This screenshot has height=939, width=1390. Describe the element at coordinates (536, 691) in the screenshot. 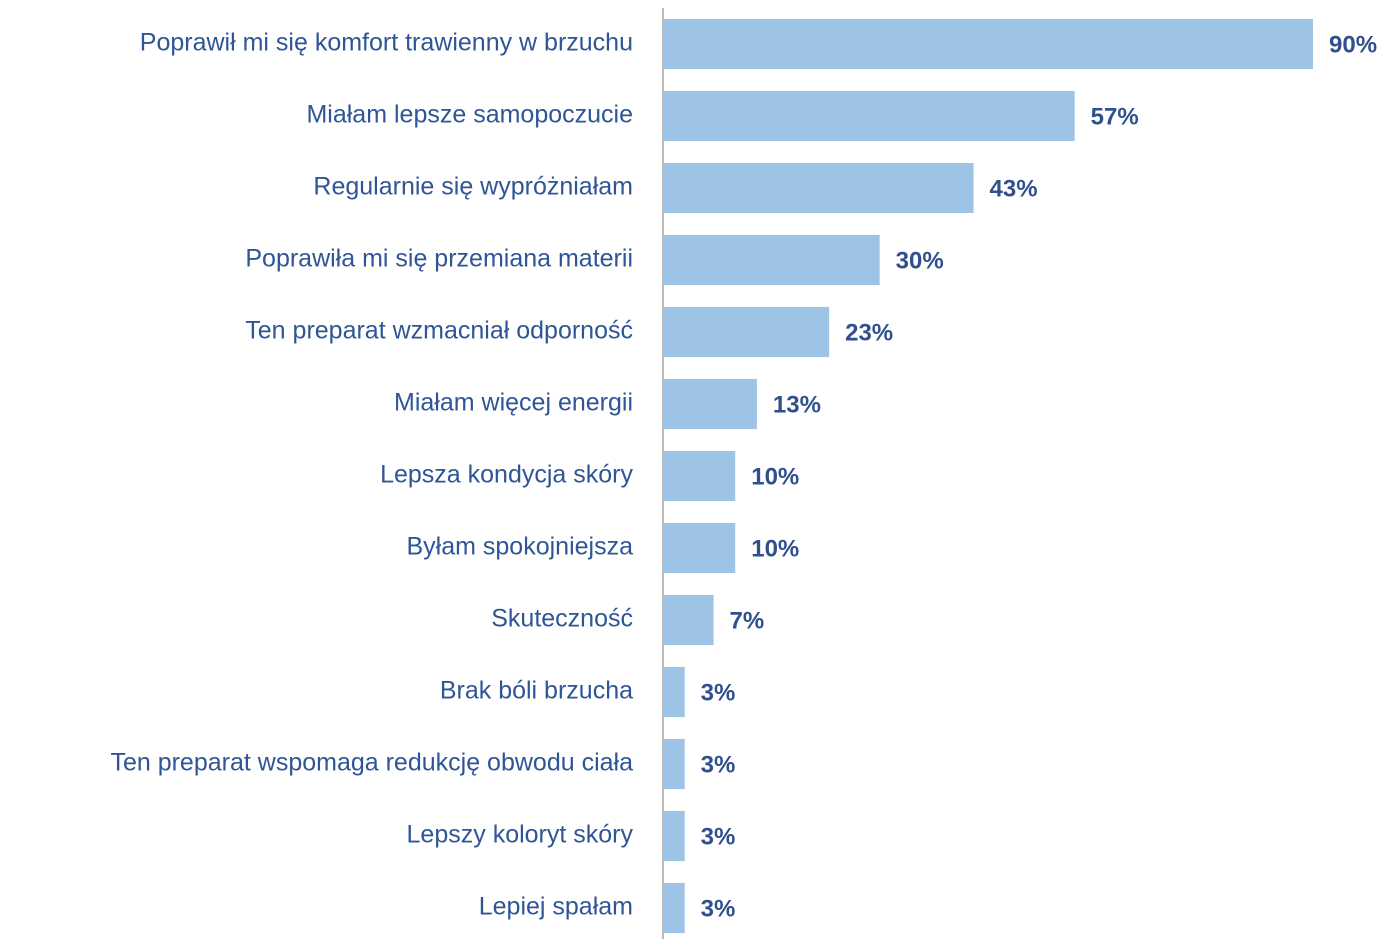

I see `category-label: Brak bóli brzucha` at that location.